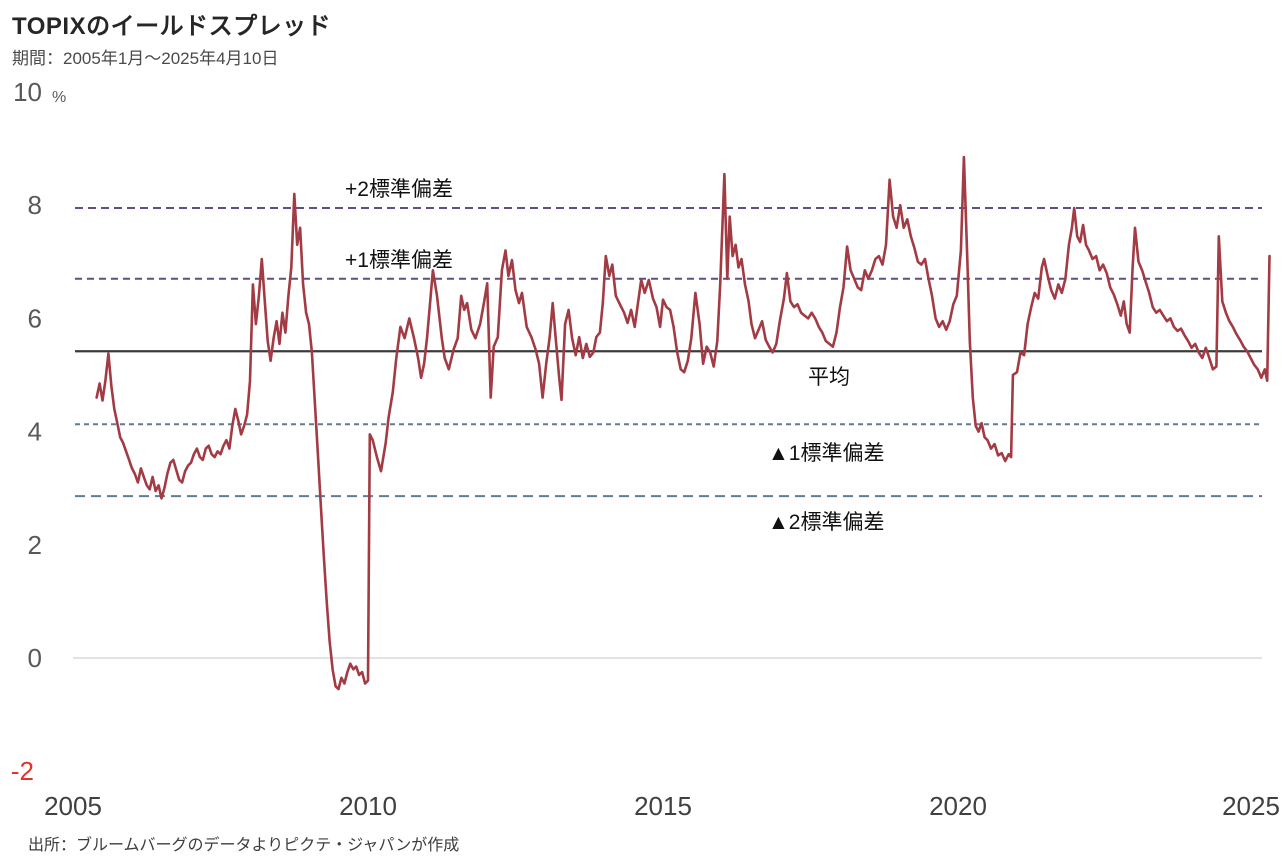  I want to click on x-tick-2010: 2010, so click(368, 806).